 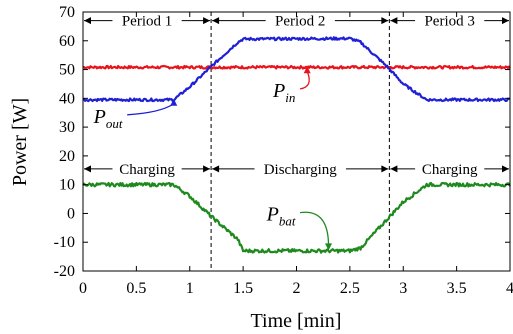 I want to click on y-axis-label: Power [W], so click(x=20, y=142).